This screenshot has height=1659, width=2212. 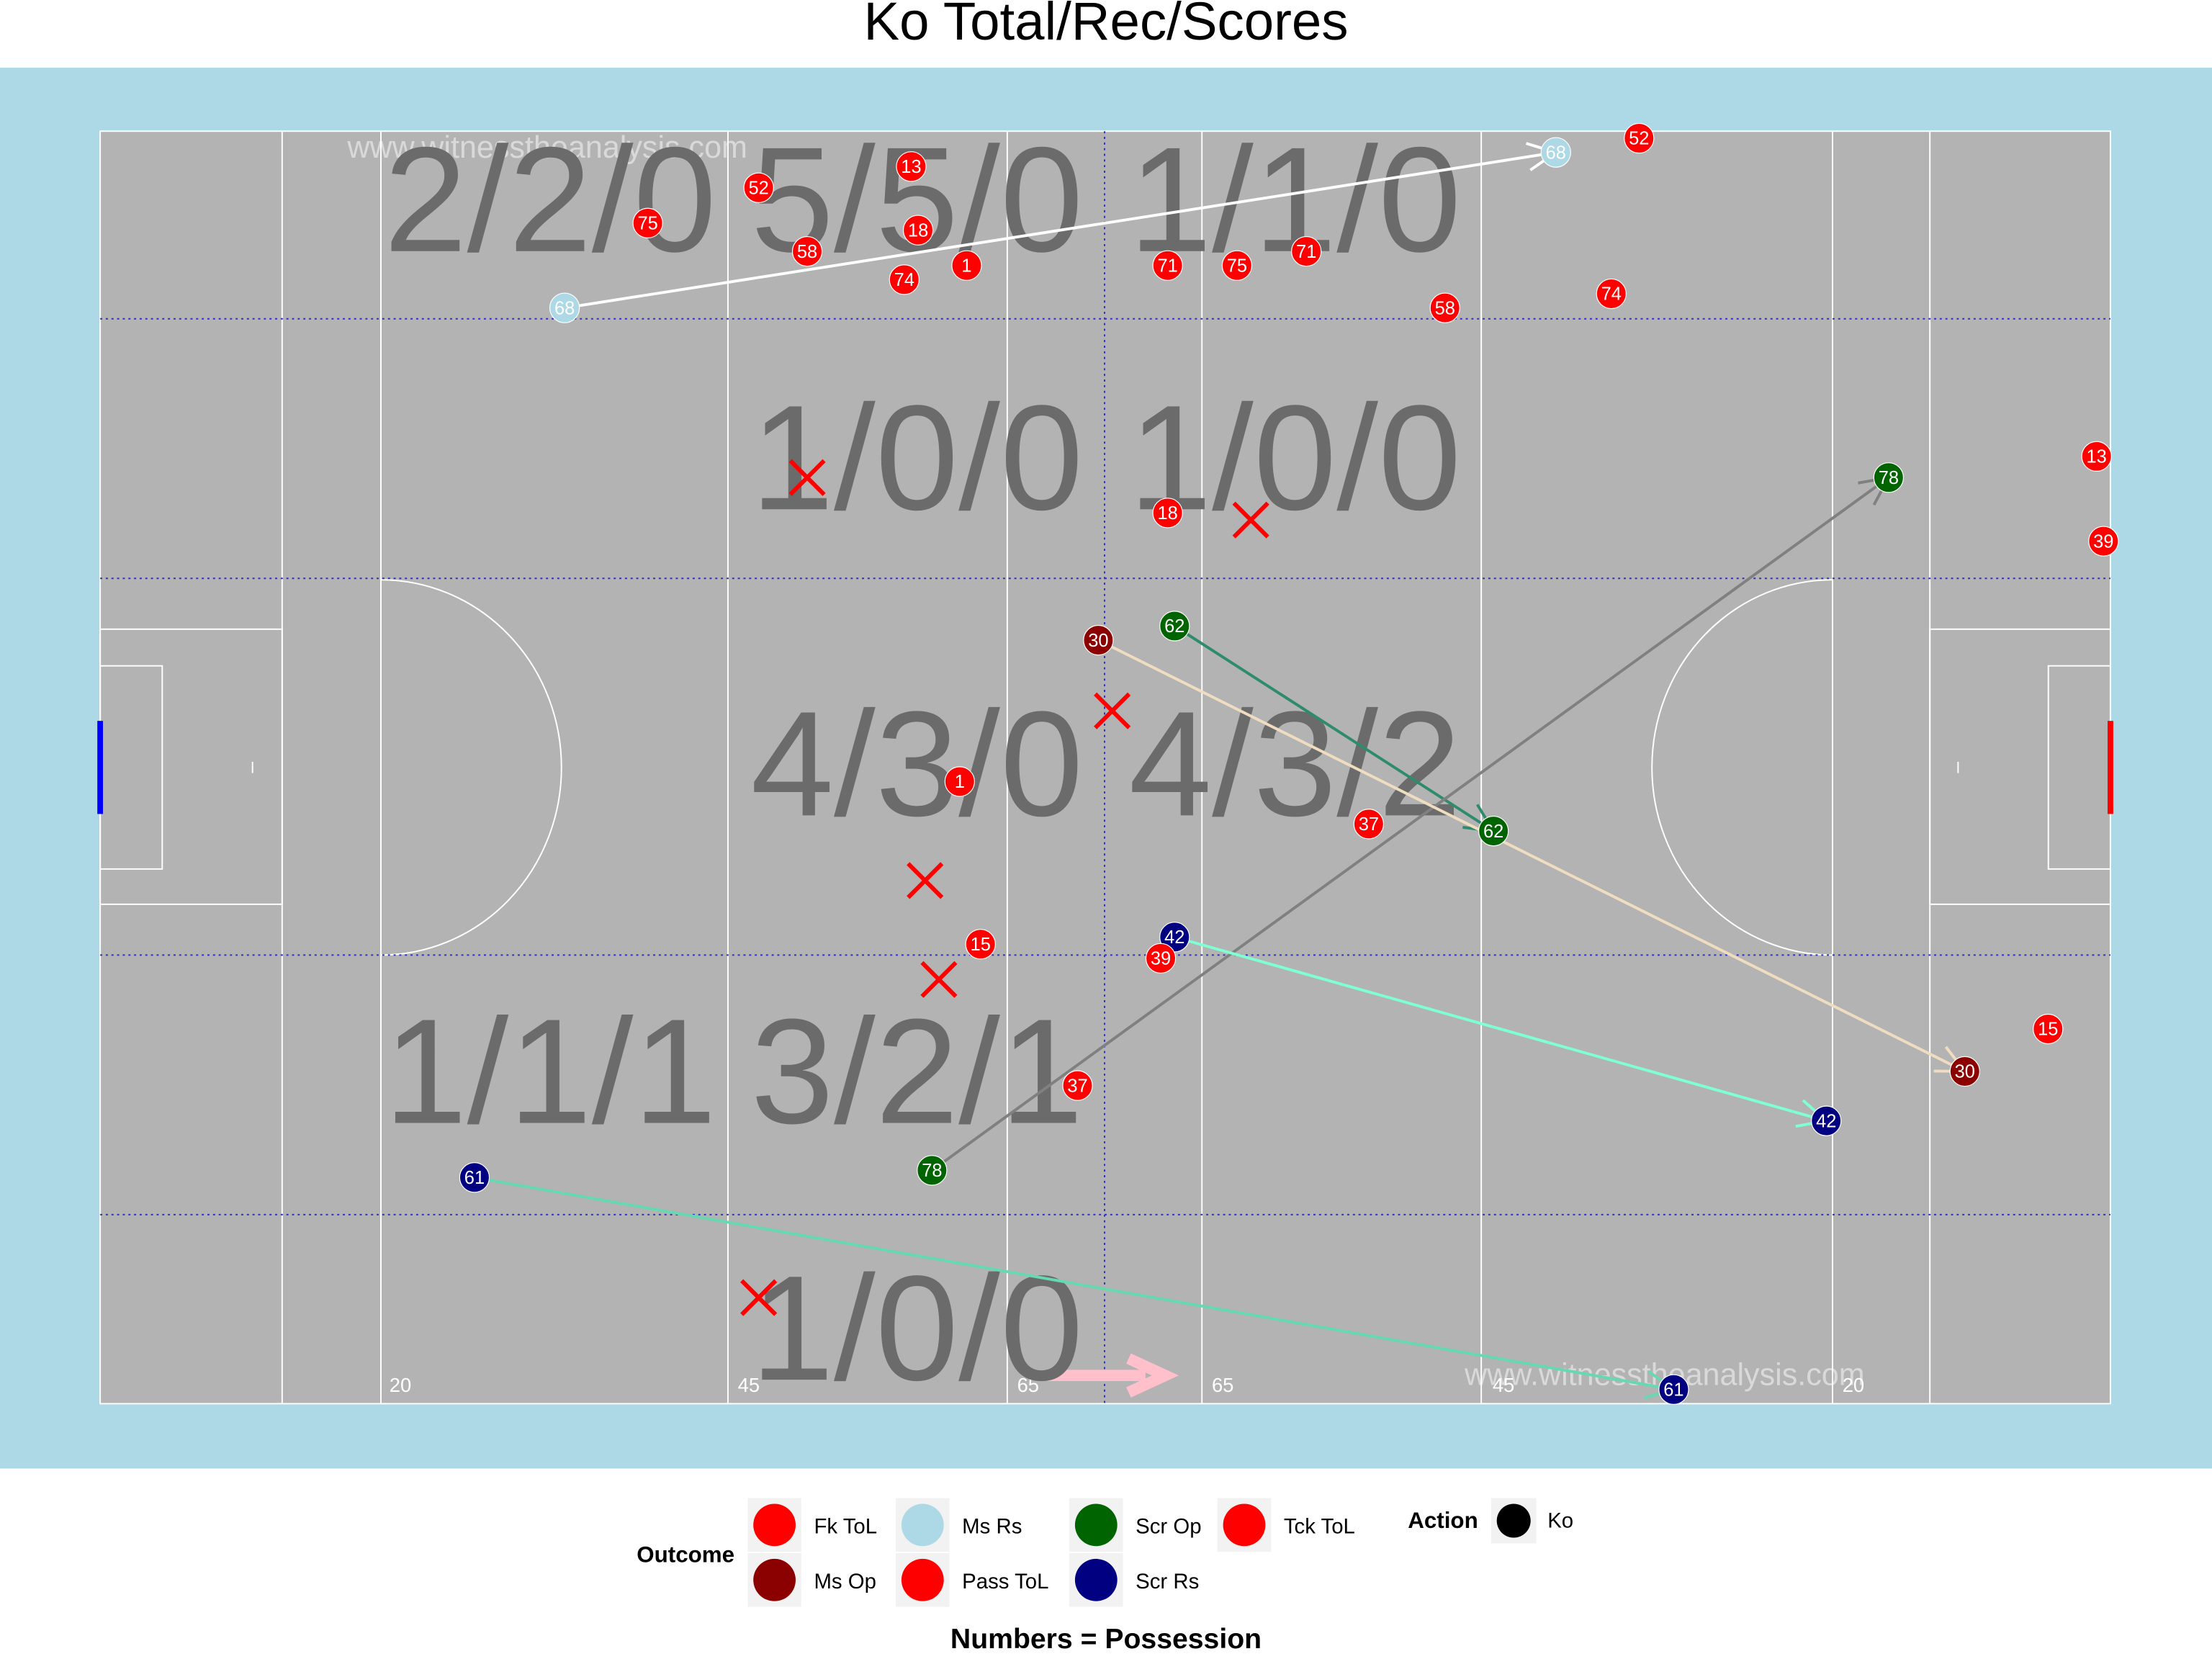 I want to click on zone-label: 2/2/0, so click(x=550, y=201).